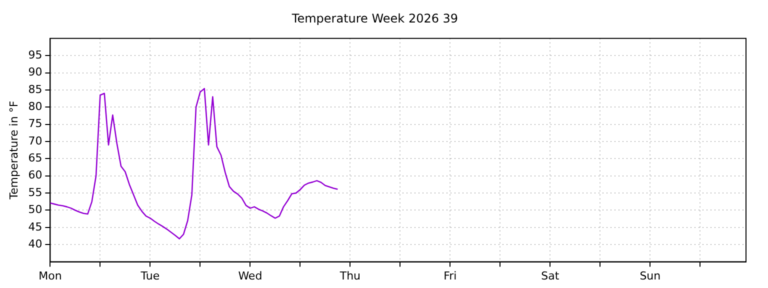 Image resolution: width=768 pixels, height=288 pixels. I want to click on x-tick-label: Wed, so click(250, 275).